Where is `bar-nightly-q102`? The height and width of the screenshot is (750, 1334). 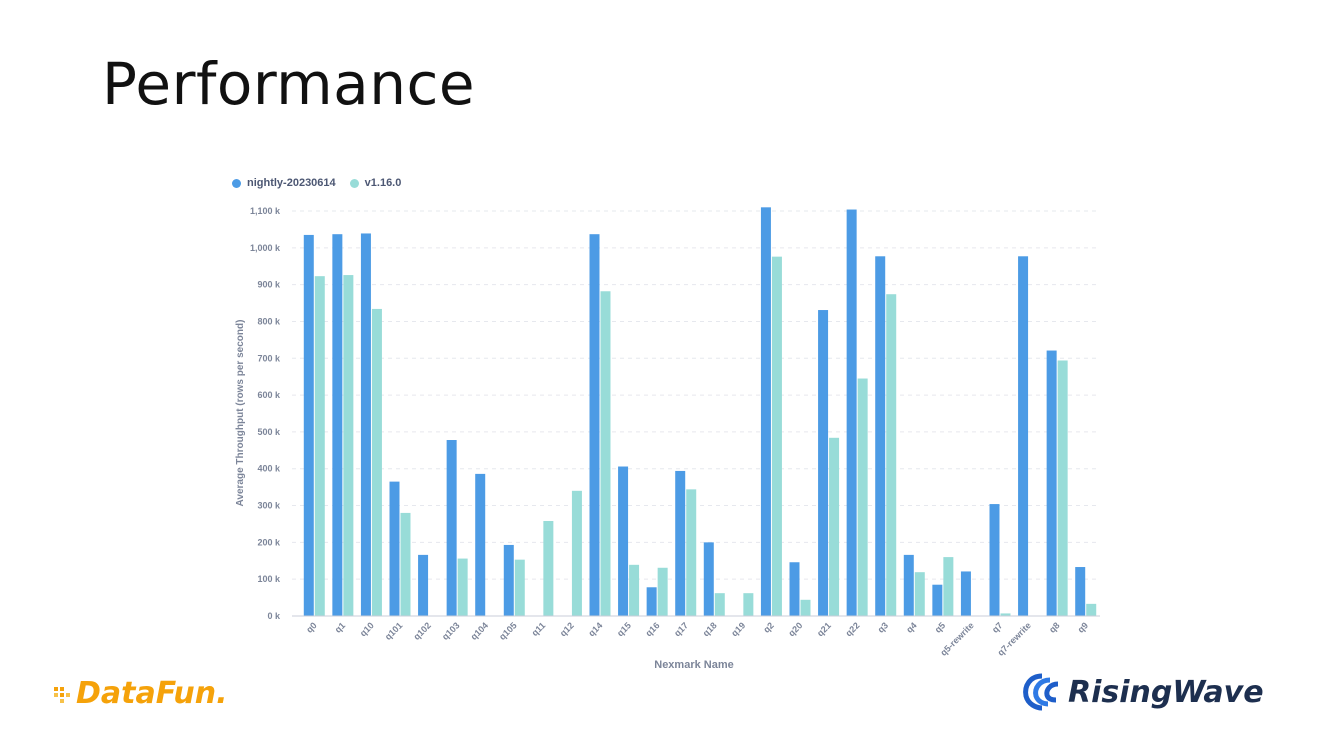 bar-nightly-q102 is located at coordinates (423, 585).